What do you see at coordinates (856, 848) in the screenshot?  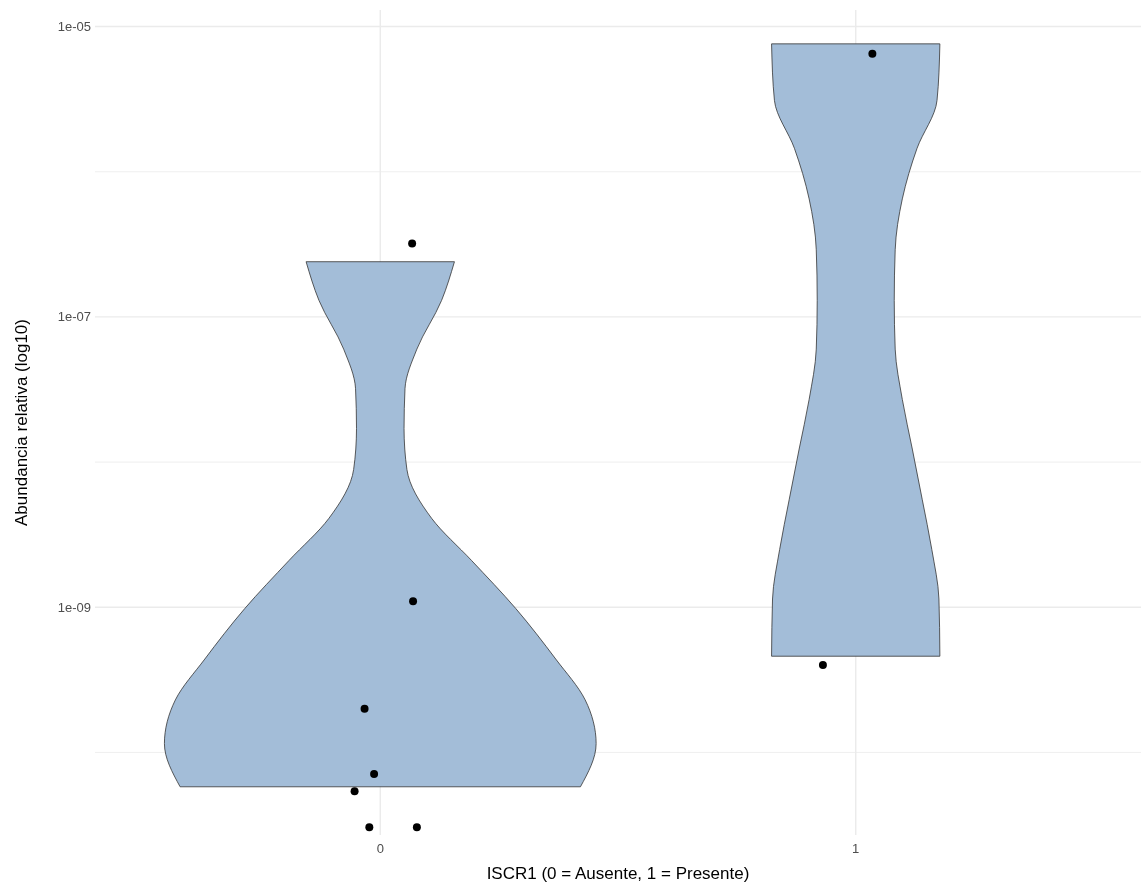 I see `x-tick-label: 1` at bounding box center [856, 848].